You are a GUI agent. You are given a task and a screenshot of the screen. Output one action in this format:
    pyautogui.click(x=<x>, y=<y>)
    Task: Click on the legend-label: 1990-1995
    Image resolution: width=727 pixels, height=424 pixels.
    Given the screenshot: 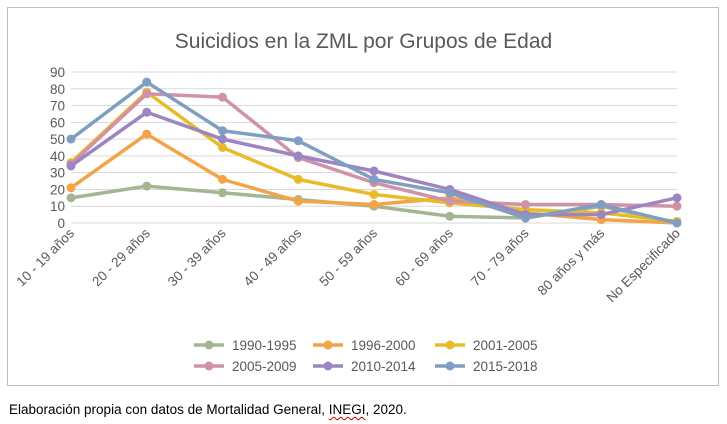 What is the action you would take?
    pyautogui.click(x=264, y=345)
    